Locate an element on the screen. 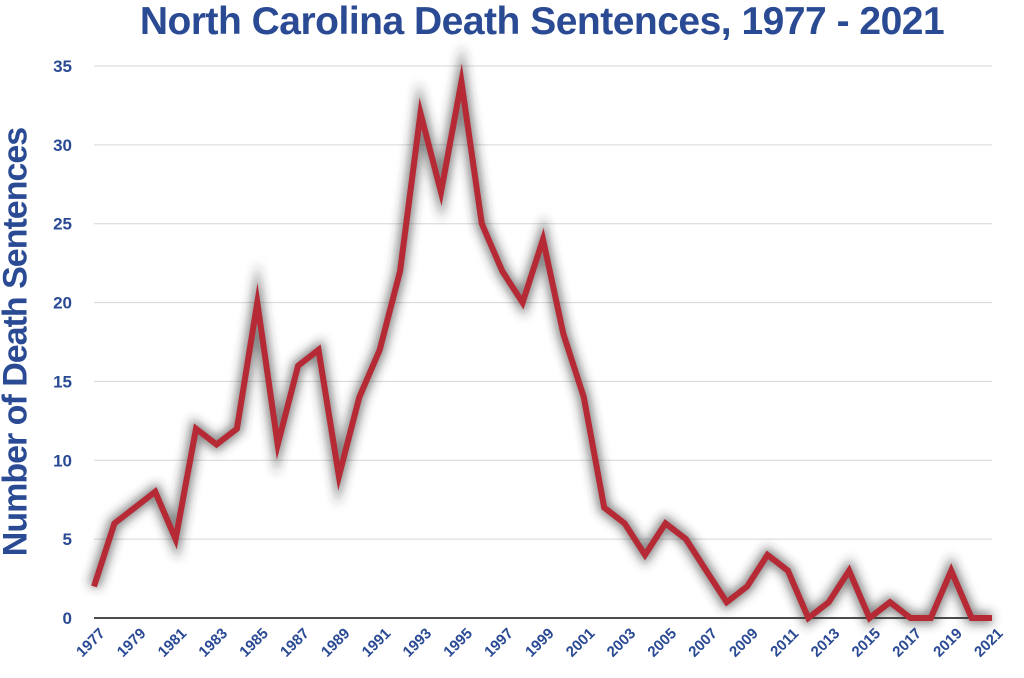  x-tick-1977: 1977 is located at coordinates (91, 643).